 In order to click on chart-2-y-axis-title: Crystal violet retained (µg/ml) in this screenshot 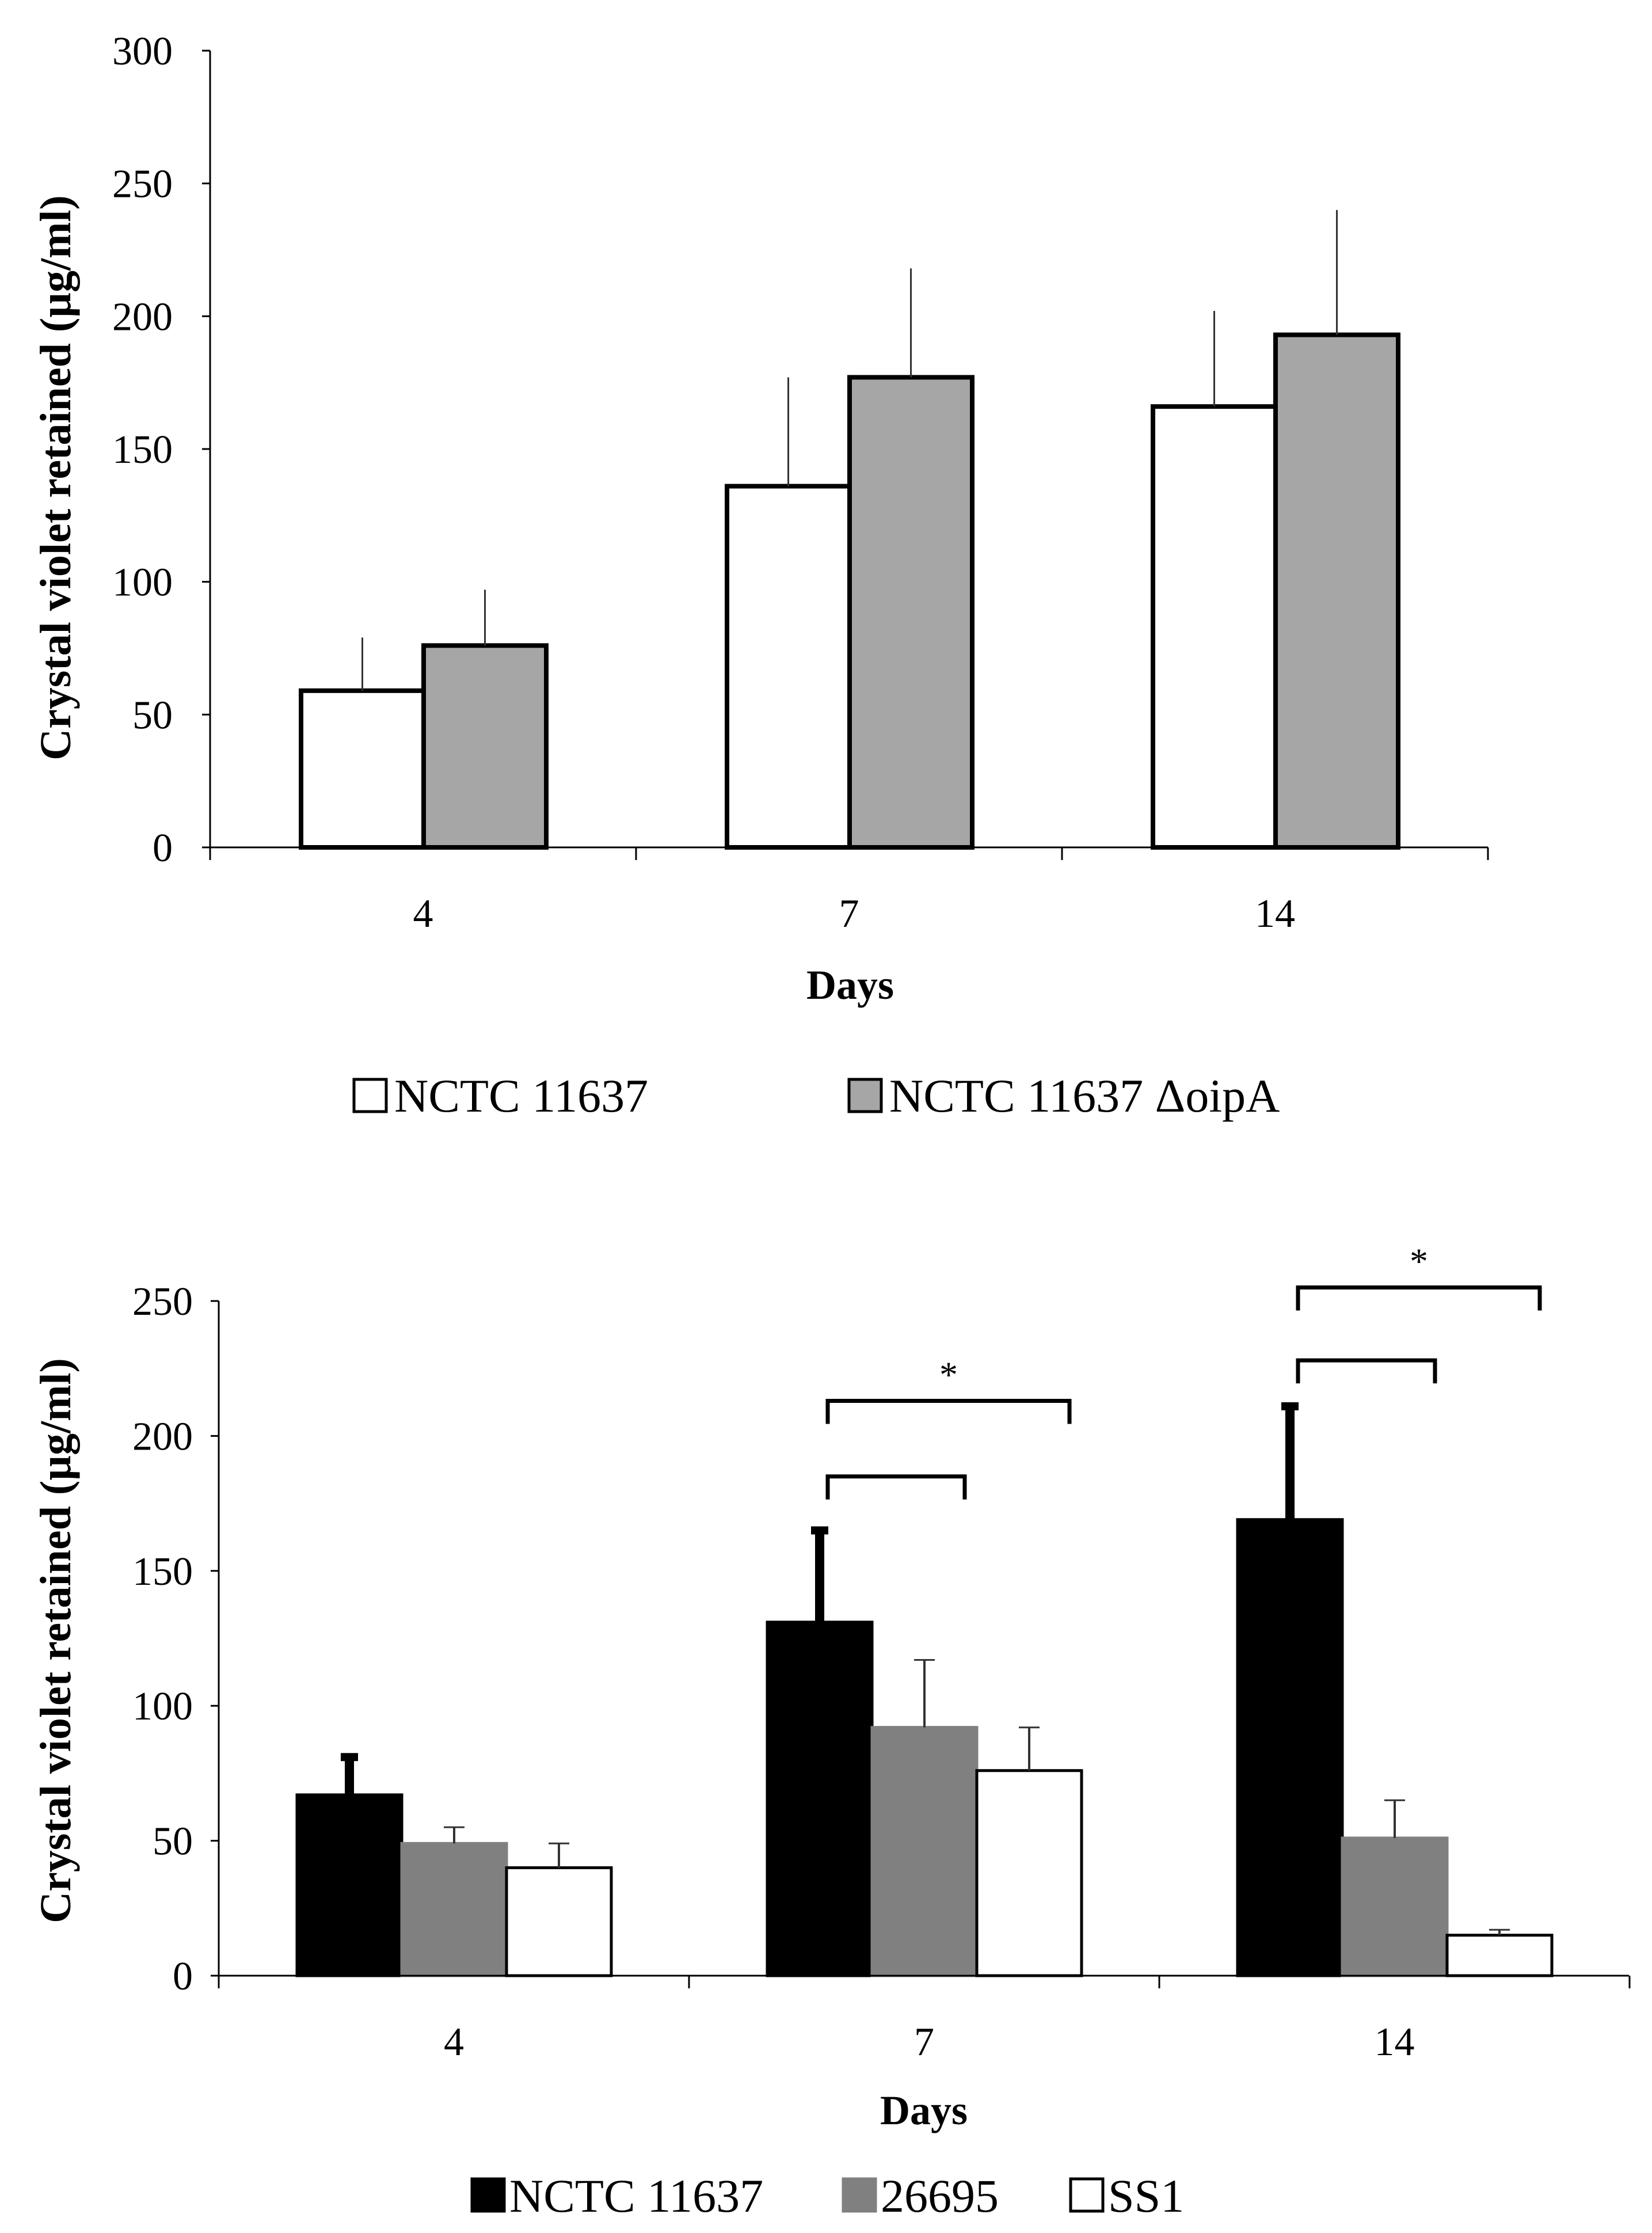, I will do `click(56, 1640)`.